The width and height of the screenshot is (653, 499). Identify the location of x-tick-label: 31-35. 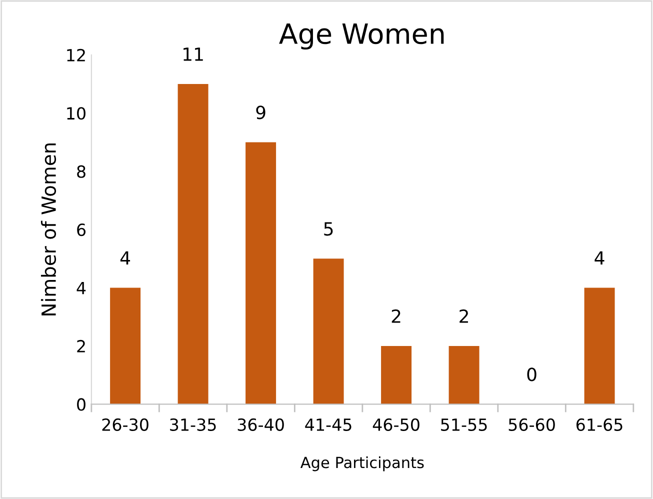
(193, 424).